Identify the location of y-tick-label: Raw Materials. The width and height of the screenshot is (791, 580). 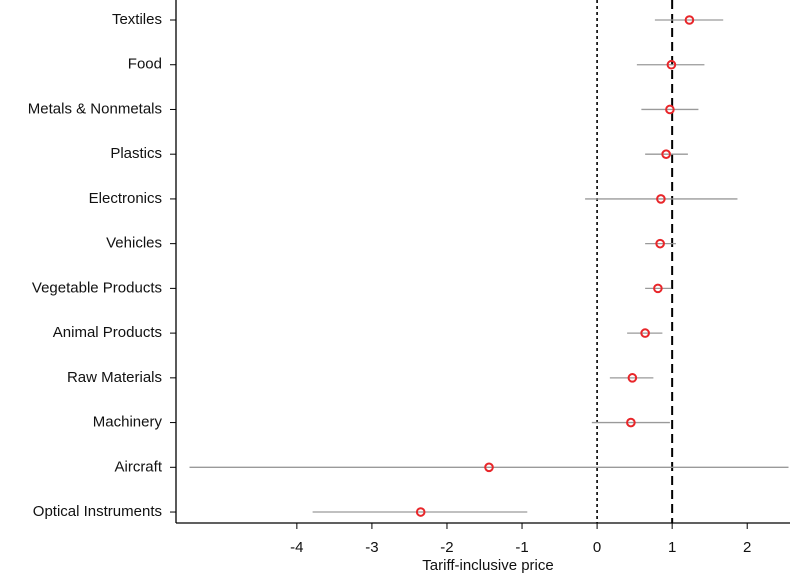
(114, 377).